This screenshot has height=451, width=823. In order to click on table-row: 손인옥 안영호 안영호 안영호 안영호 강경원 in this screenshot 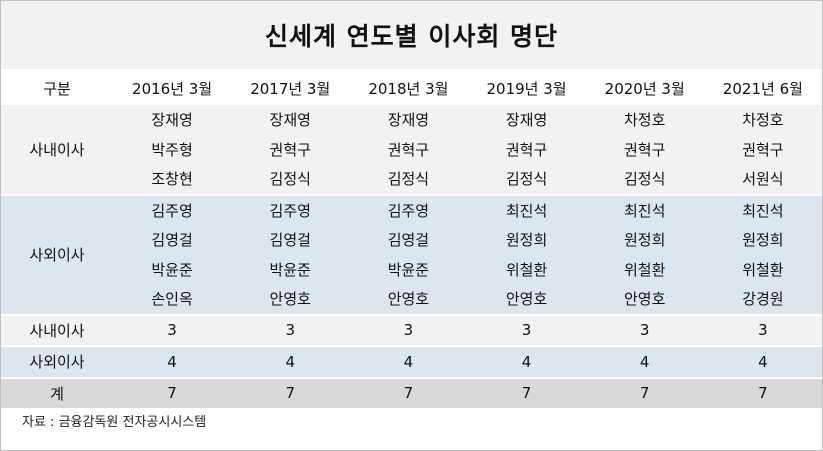, I will do `click(411, 299)`.